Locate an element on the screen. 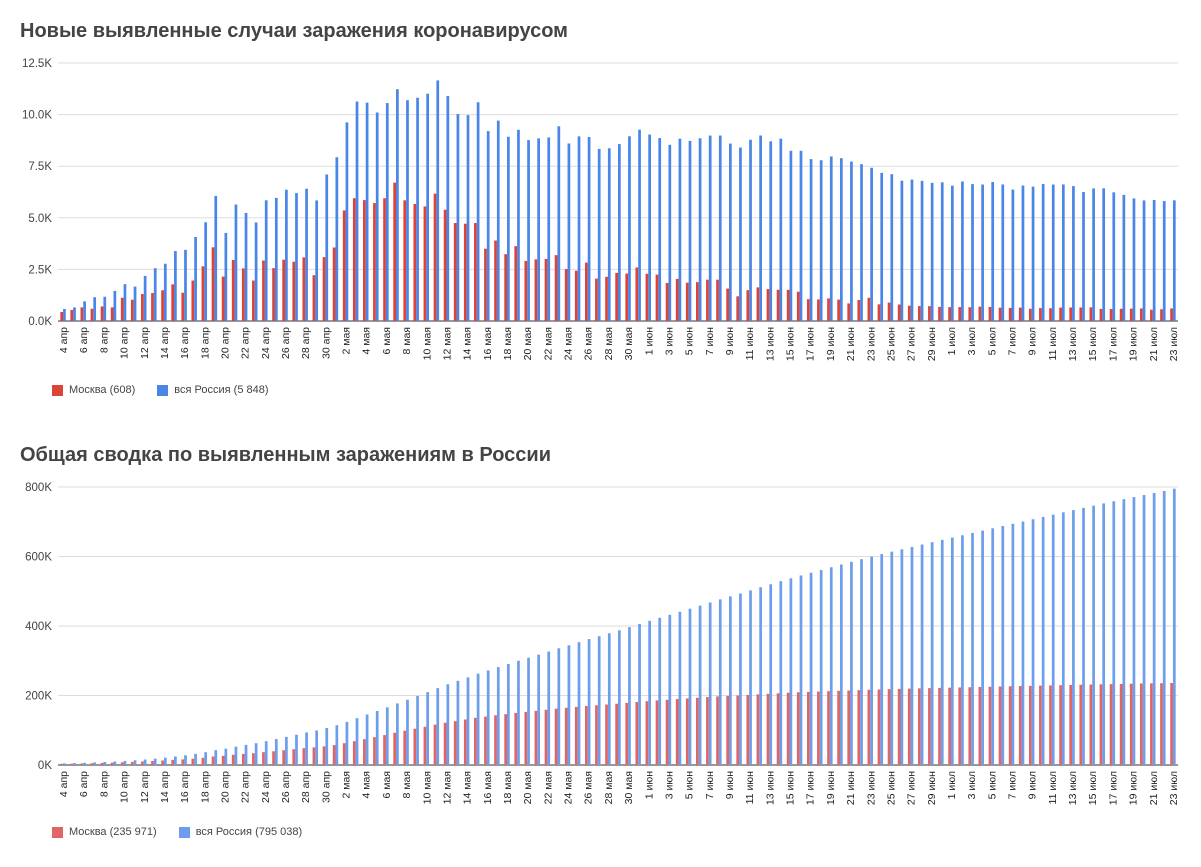 The height and width of the screenshot is (867, 1201). x-tick-label: 16 мая is located at coordinates (488, 787).